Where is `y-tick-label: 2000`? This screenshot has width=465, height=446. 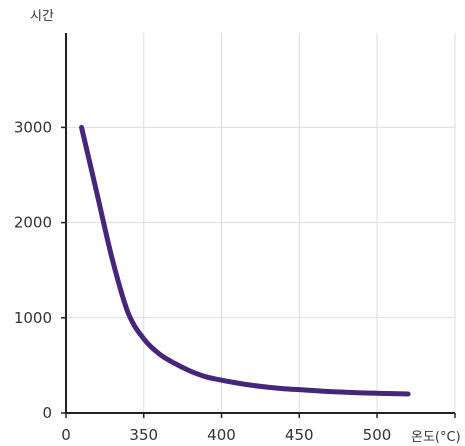 y-tick-label: 2000 is located at coordinates (33, 223).